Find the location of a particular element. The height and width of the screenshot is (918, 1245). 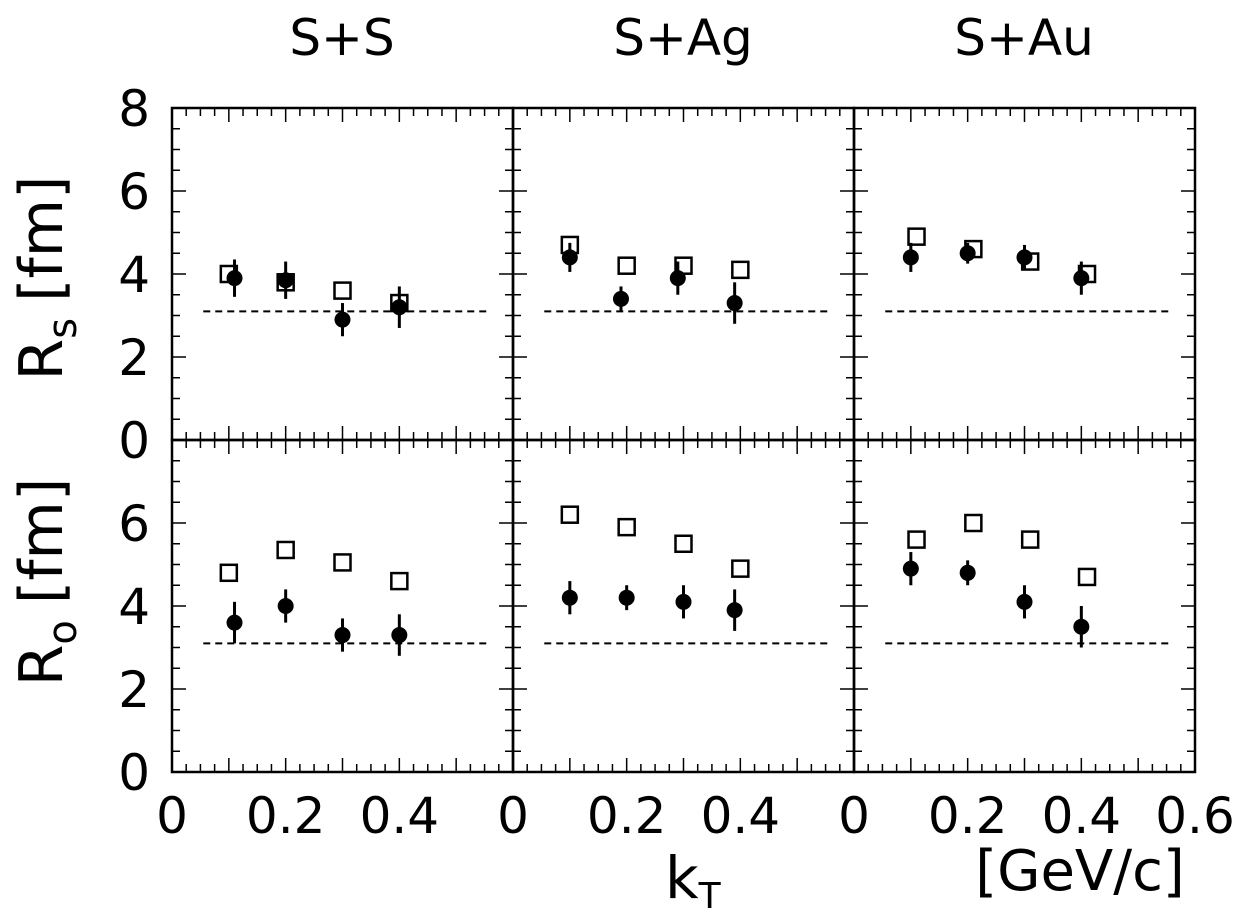

xlabel-kt-sub: T is located at coordinates (710, 896).